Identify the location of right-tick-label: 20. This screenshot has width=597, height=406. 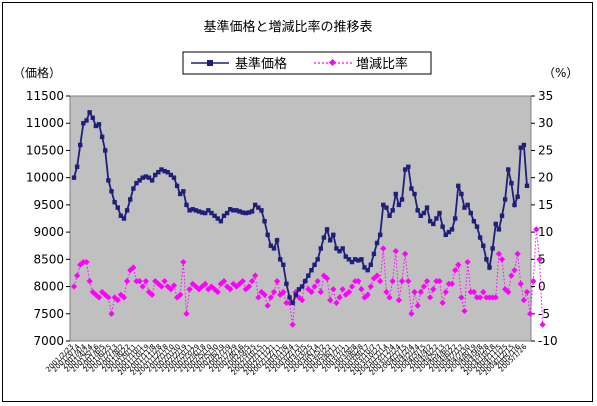
(545, 178).